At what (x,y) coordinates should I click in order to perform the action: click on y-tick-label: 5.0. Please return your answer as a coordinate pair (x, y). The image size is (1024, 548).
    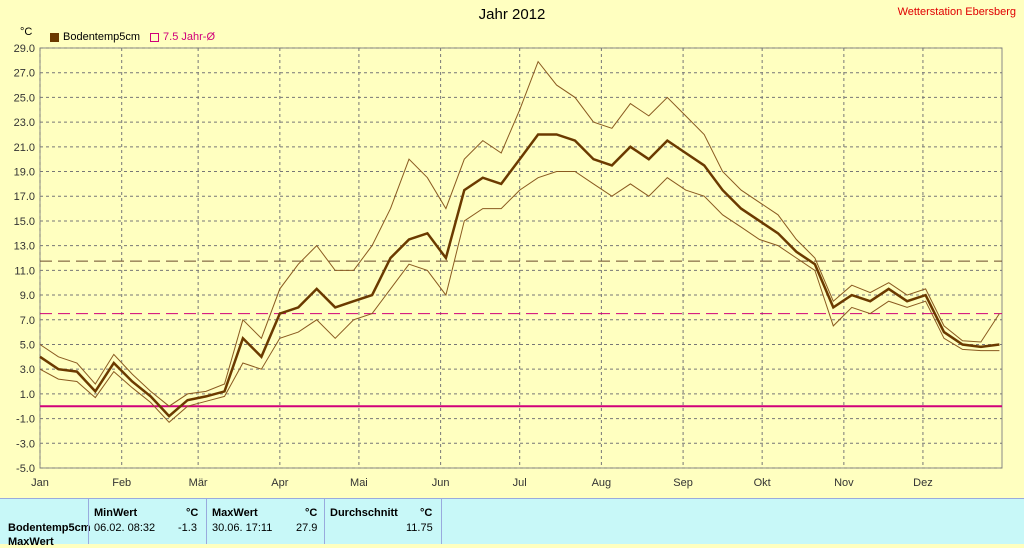
    Looking at the image, I should click on (27, 345).